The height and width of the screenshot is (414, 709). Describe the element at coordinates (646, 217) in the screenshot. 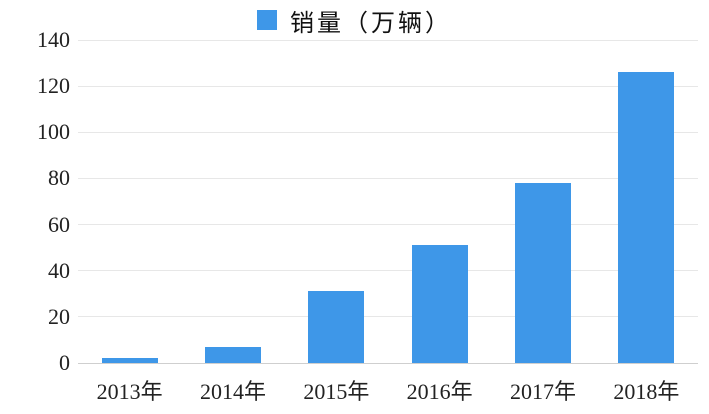

I see `bar-2018年` at that location.